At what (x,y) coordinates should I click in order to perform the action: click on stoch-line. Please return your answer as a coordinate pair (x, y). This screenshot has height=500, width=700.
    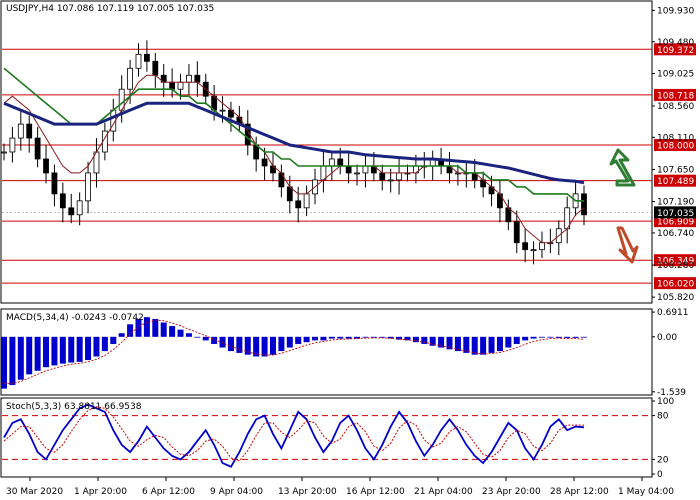
    Looking at the image, I should click on (293, 434).